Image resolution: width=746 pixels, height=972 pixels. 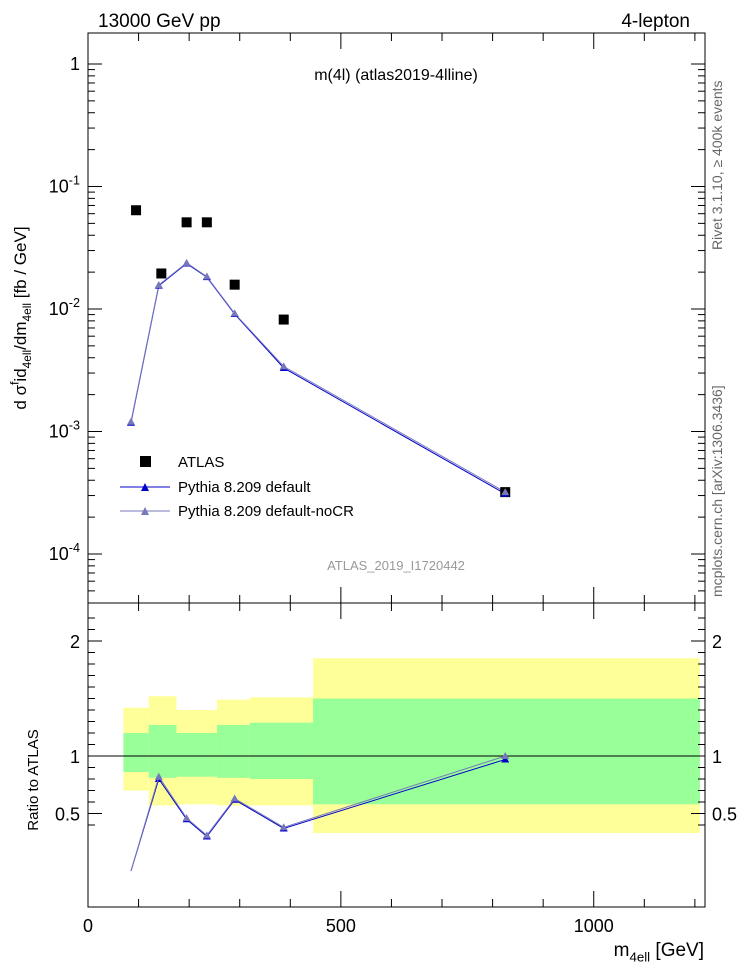 What do you see at coordinates (88, 926) in the screenshot?
I see `x-tick-label: 0` at bounding box center [88, 926].